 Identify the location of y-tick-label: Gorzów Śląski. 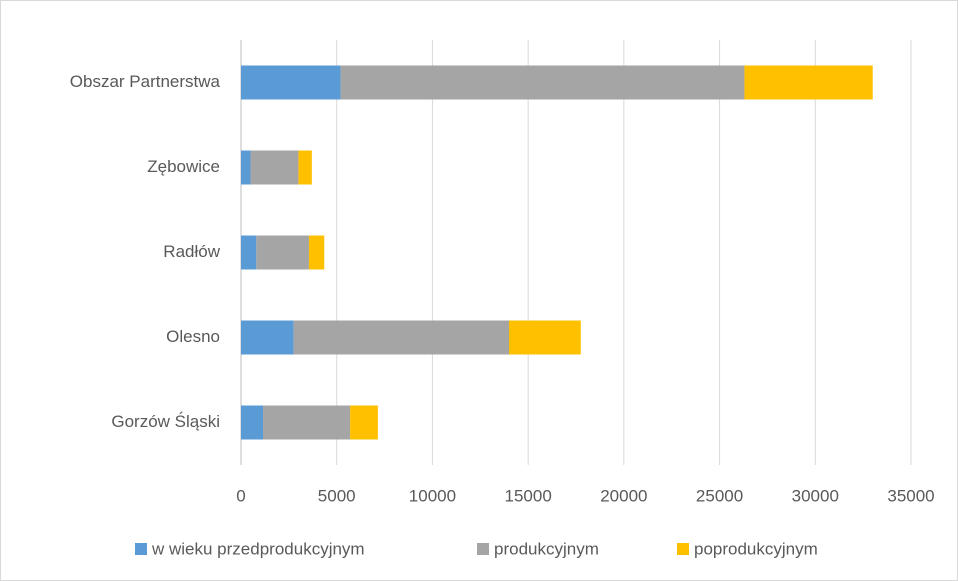
(165, 421).